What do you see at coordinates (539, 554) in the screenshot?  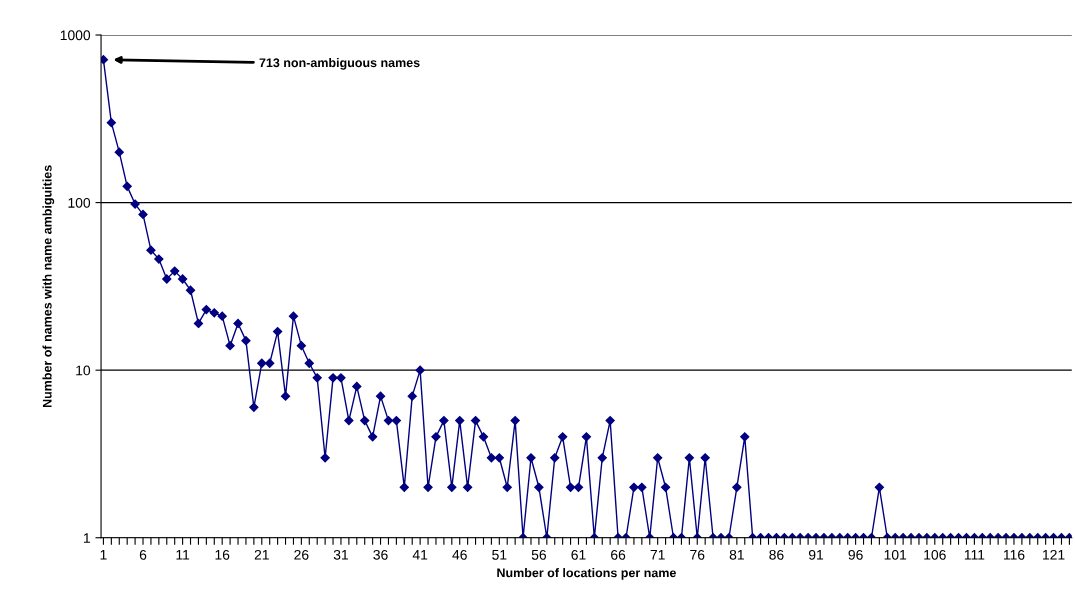 I see `x-tick-label: 56` at bounding box center [539, 554].